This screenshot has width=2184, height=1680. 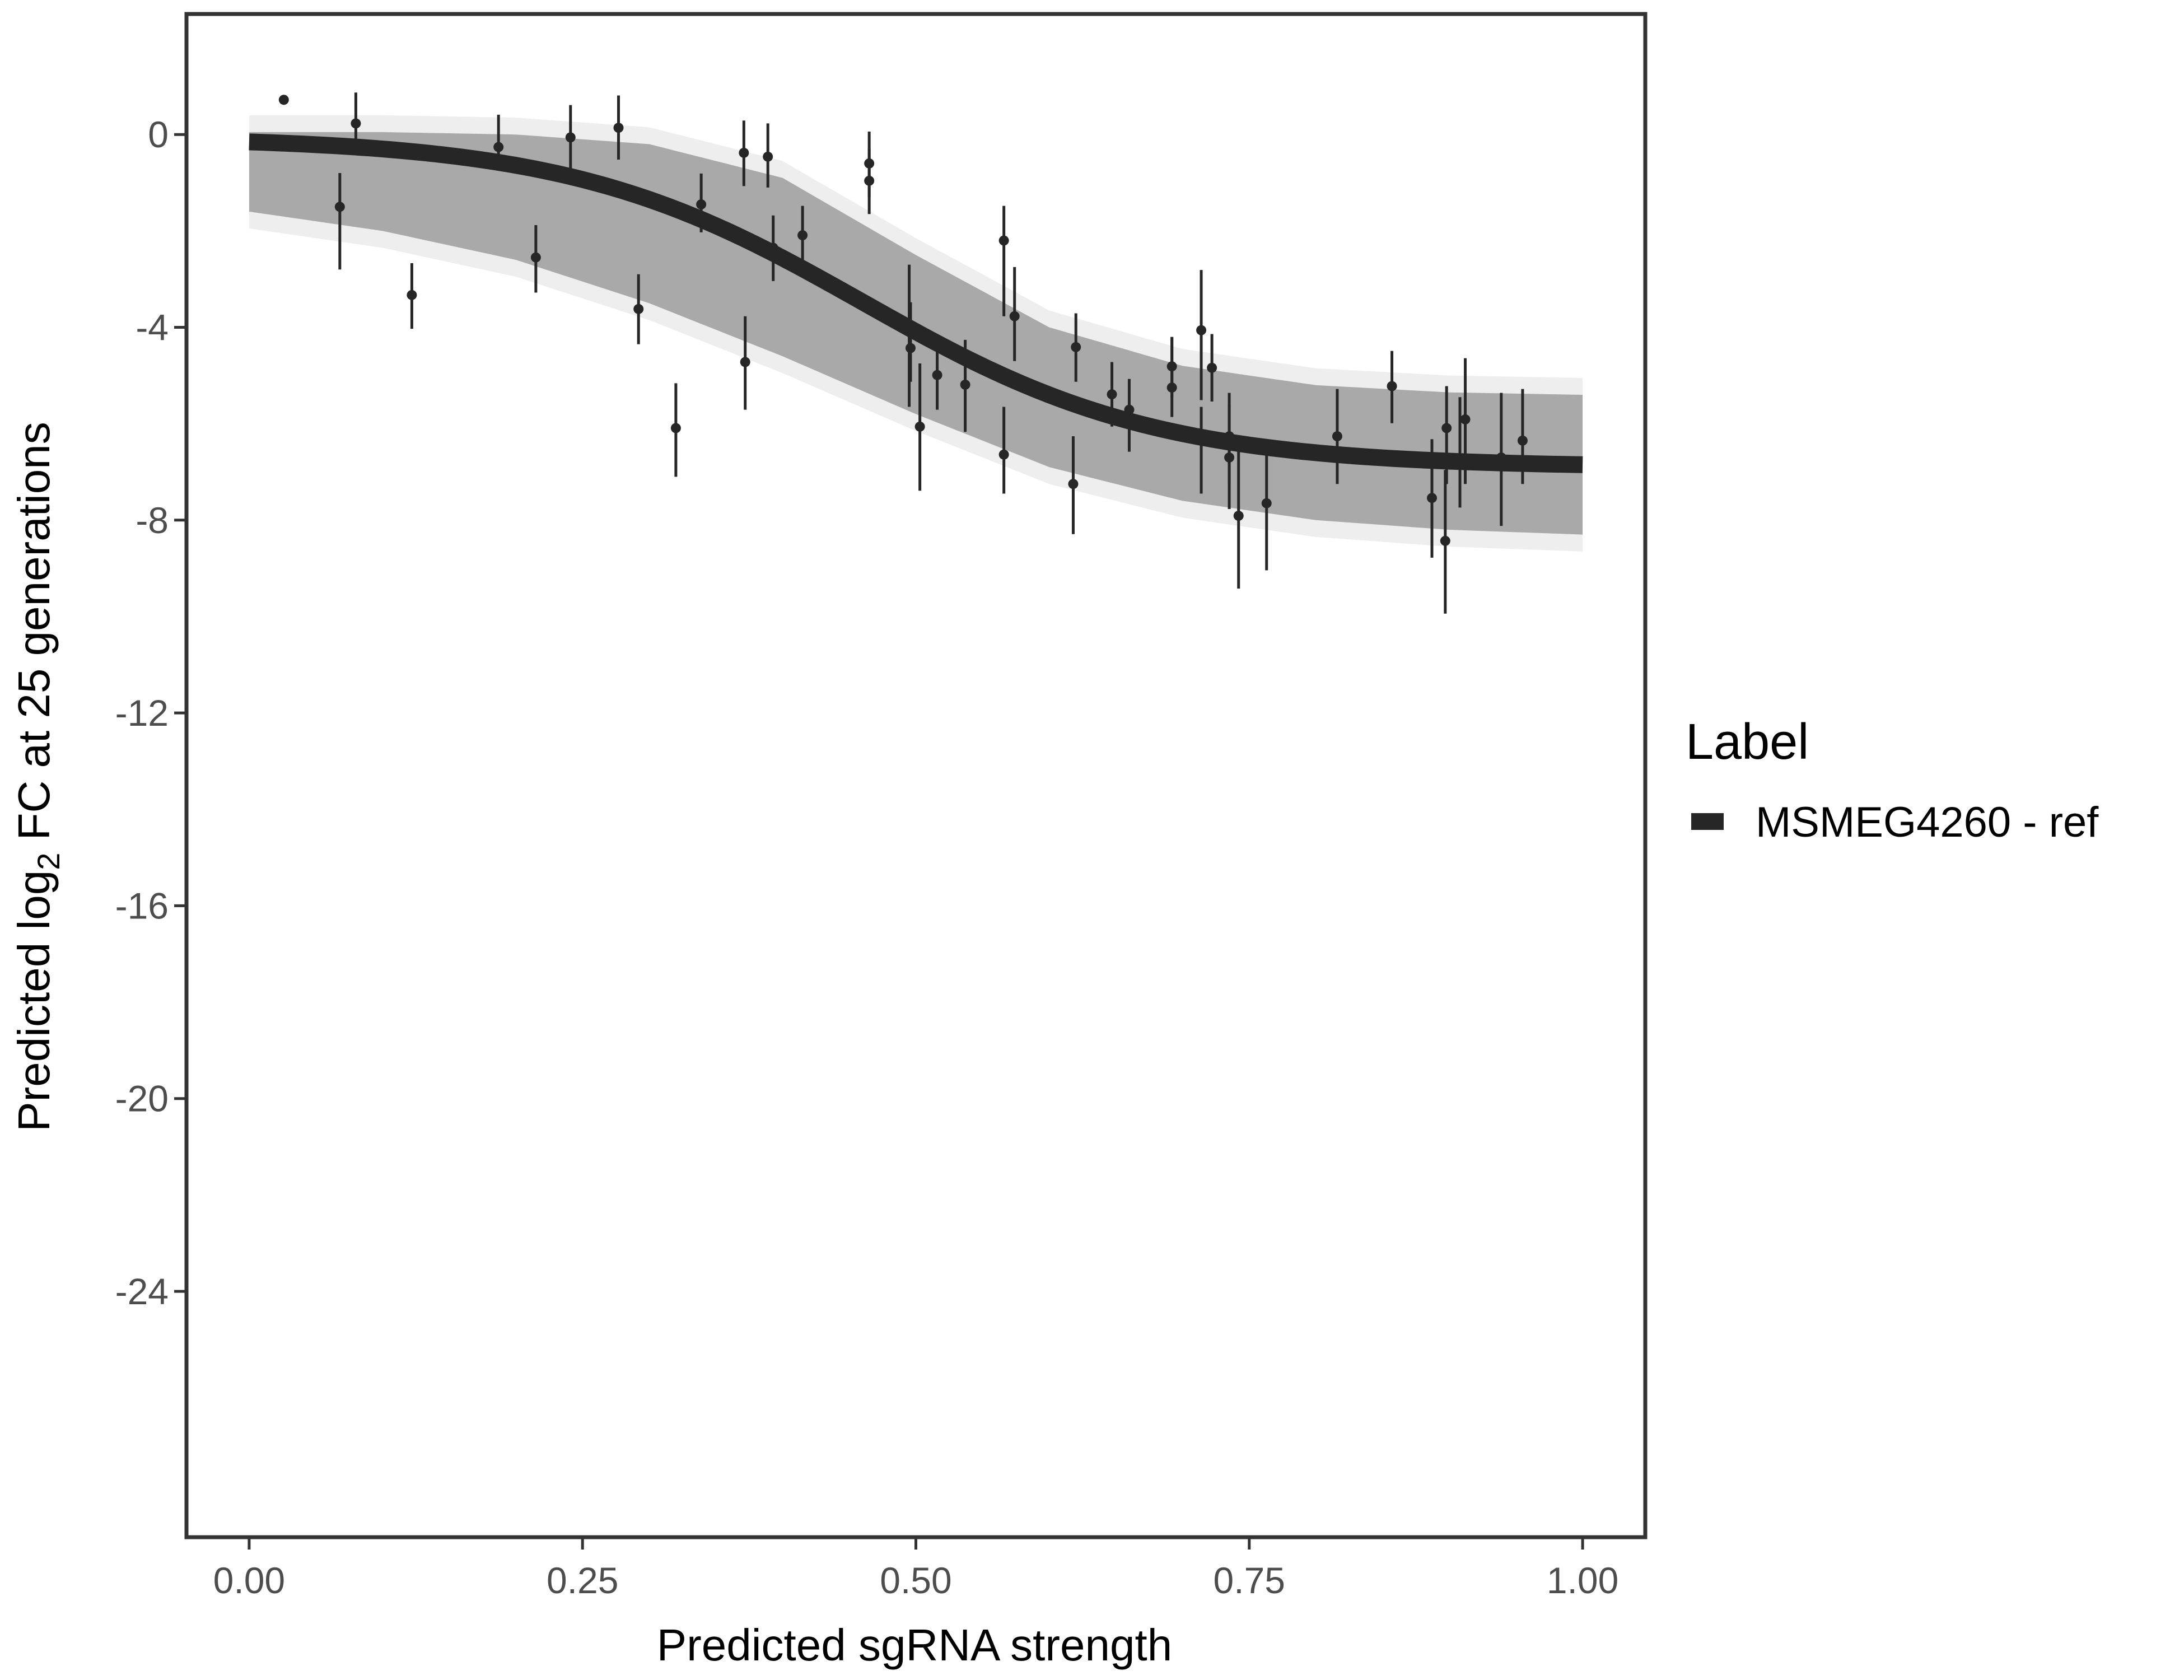 What do you see at coordinates (153, 521) in the screenshot?
I see `y-tick-label: -8` at bounding box center [153, 521].